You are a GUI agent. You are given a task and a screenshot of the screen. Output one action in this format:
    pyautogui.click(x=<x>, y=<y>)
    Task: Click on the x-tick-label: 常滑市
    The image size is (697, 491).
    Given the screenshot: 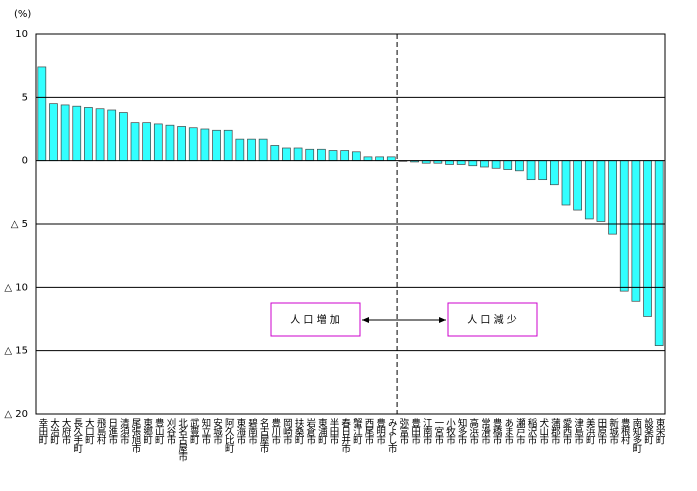 What is the action you would take?
    pyautogui.click(x=485, y=431)
    